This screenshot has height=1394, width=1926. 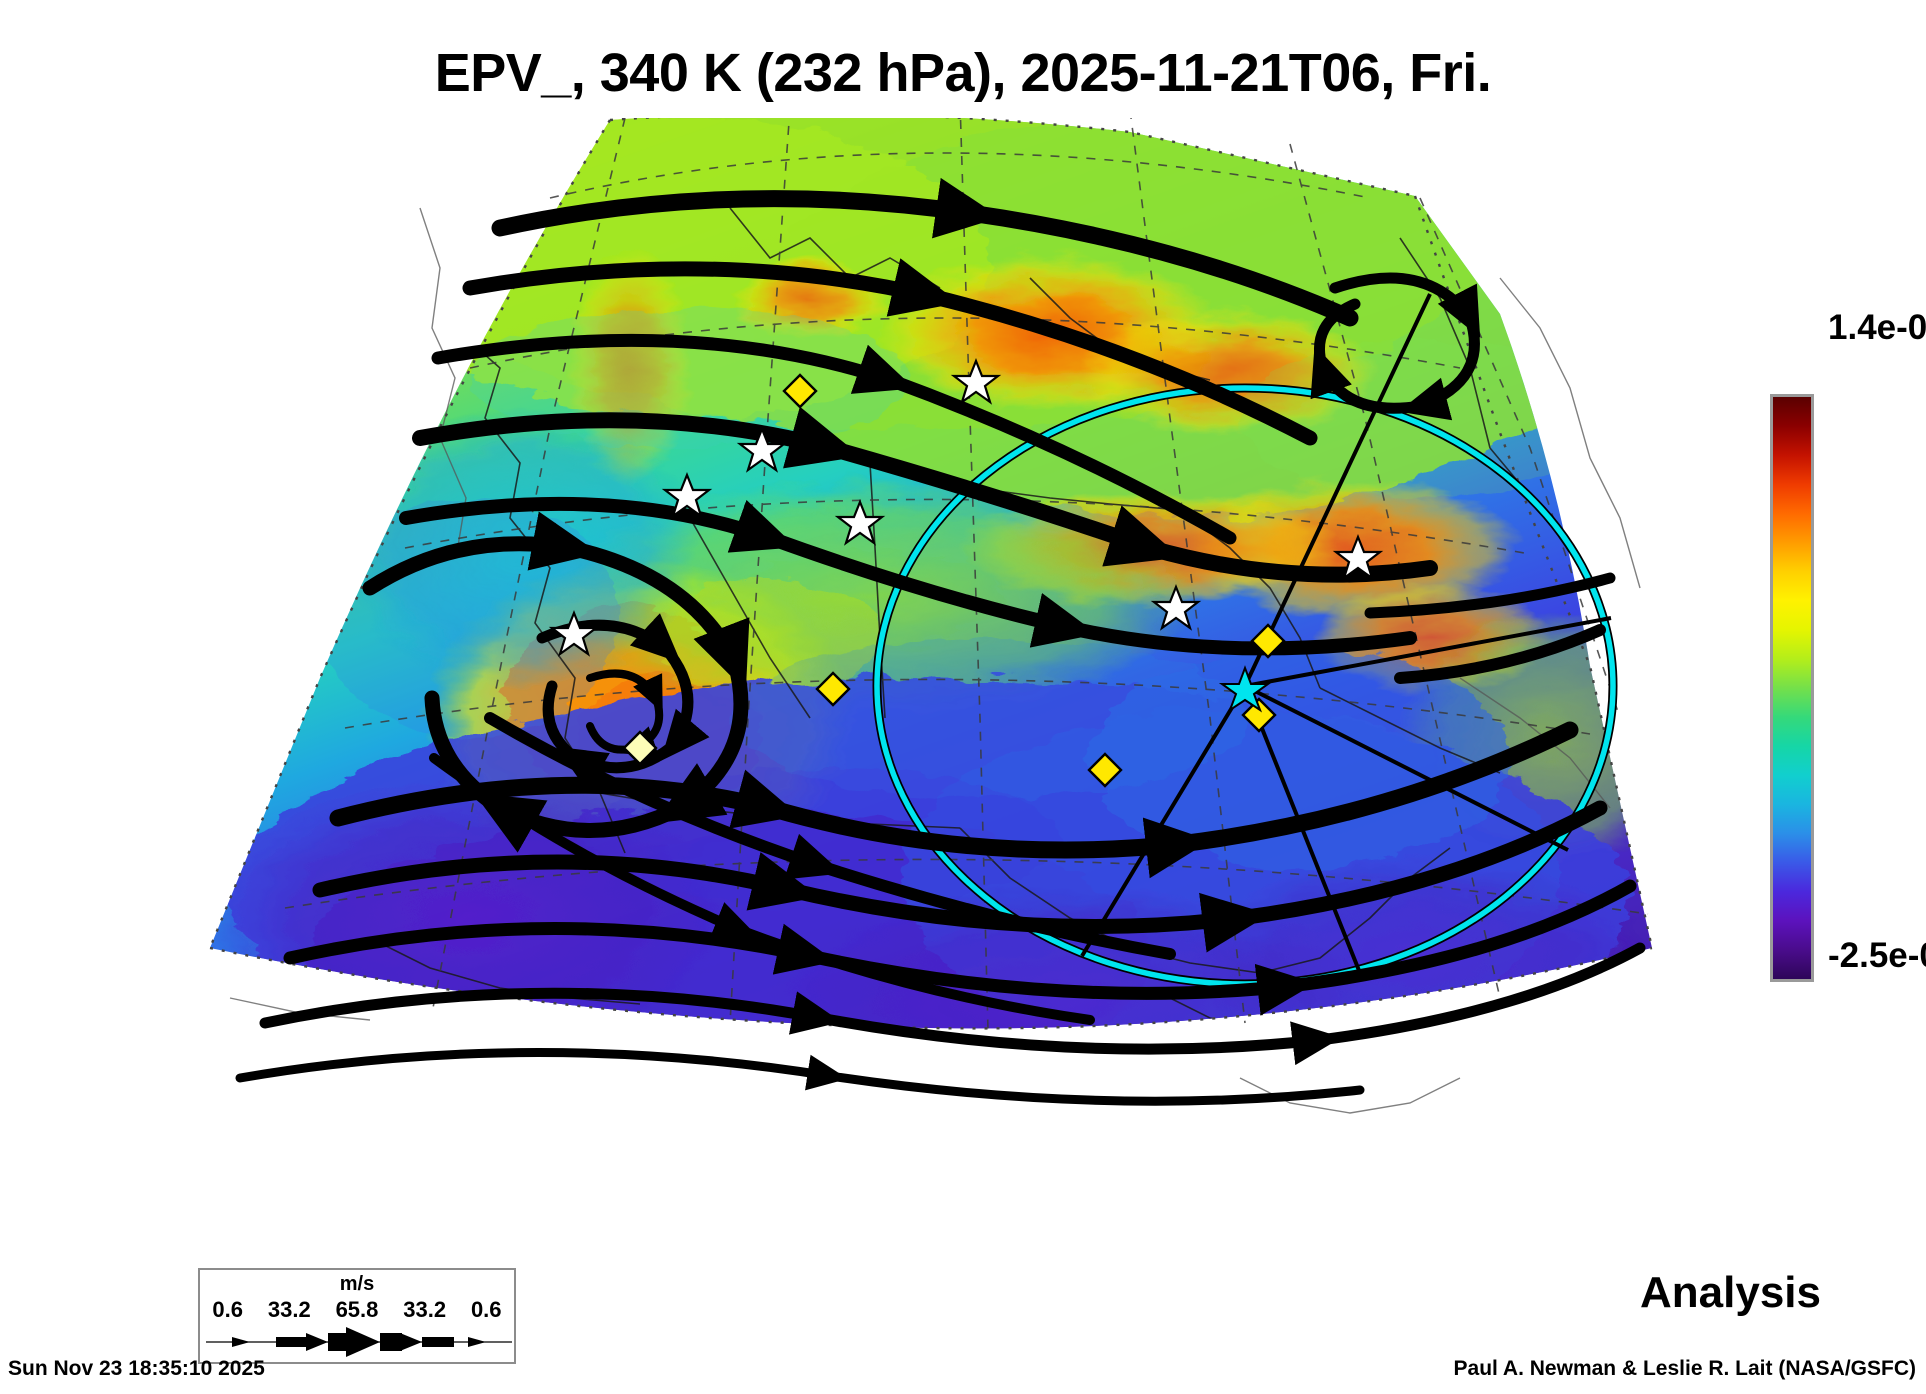 I want to click on colorbar-gradient, so click(x=1792, y=688).